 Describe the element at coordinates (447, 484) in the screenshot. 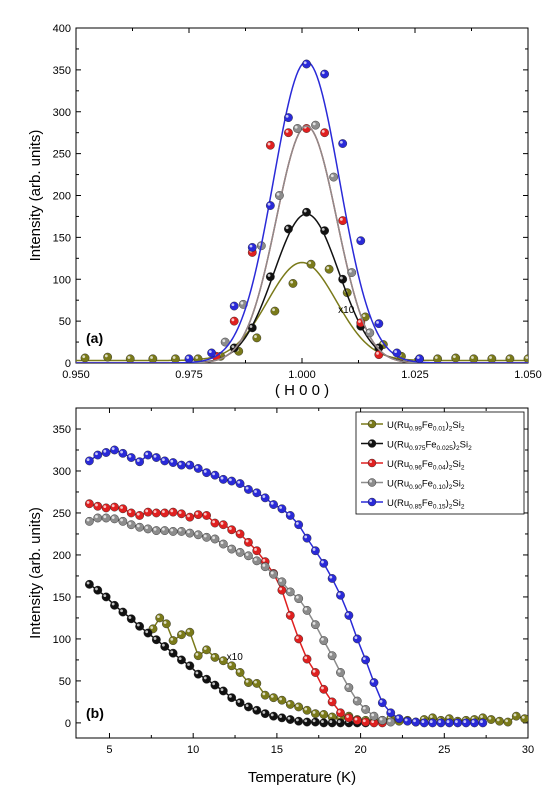

I see `legend-text: )` at that location.